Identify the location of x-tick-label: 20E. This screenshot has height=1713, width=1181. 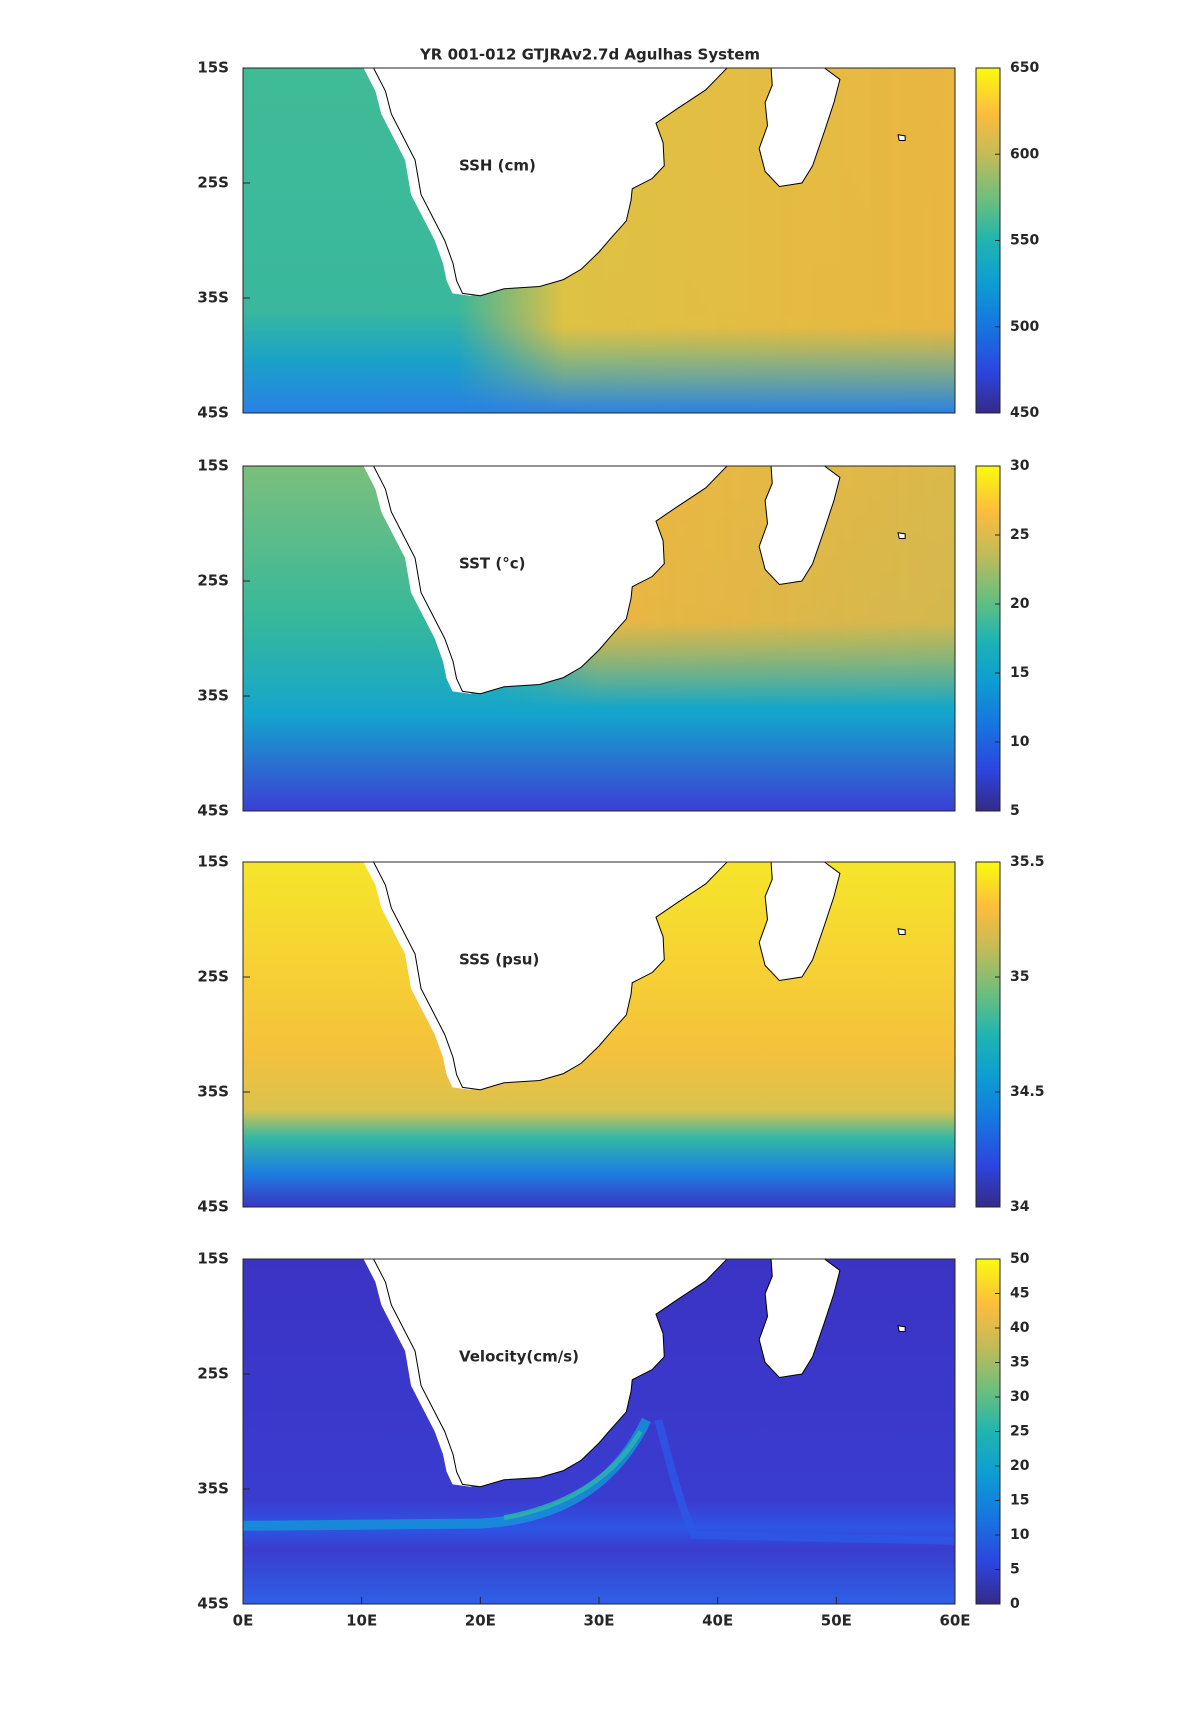
(480, 1621).